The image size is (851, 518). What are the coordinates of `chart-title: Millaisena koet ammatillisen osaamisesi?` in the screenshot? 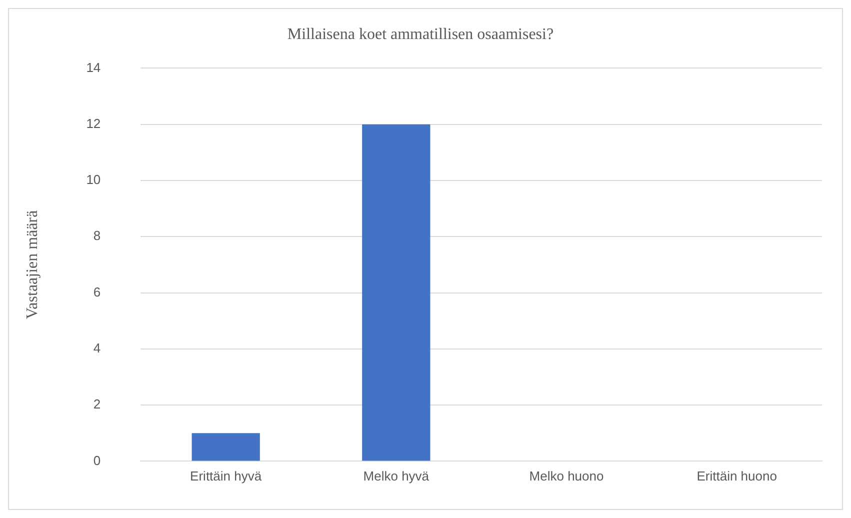 It's located at (420, 34).